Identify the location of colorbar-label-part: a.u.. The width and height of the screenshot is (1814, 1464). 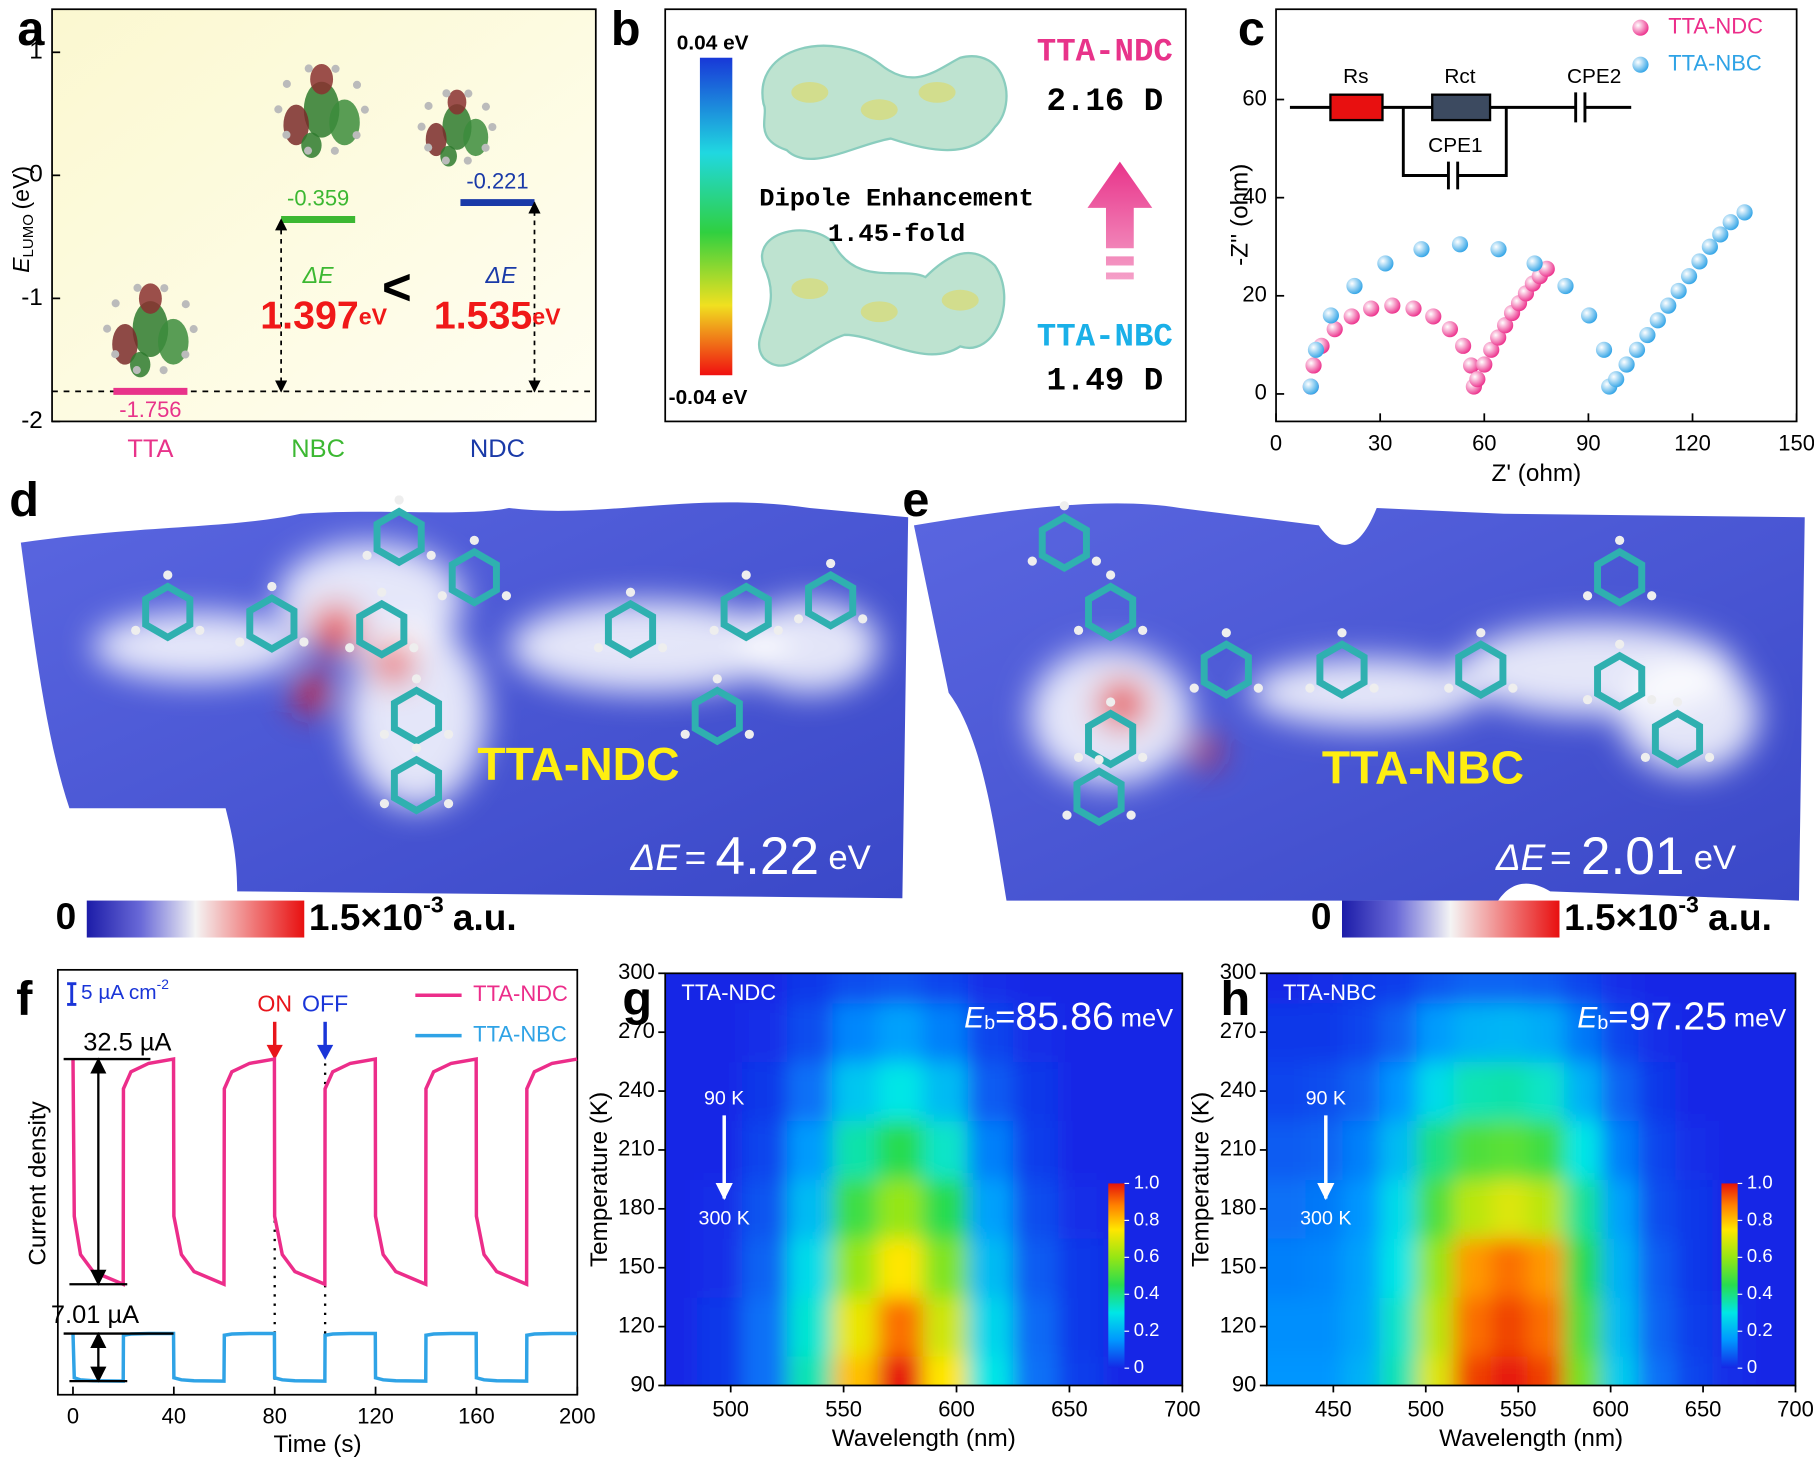
(485, 917).